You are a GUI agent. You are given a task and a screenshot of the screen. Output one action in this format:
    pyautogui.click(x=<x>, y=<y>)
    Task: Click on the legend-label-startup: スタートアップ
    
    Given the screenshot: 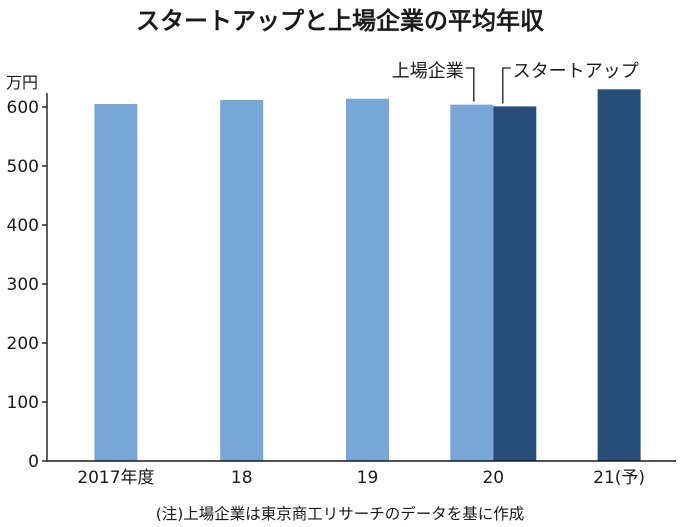 What is the action you would take?
    pyautogui.click(x=576, y=71)
    